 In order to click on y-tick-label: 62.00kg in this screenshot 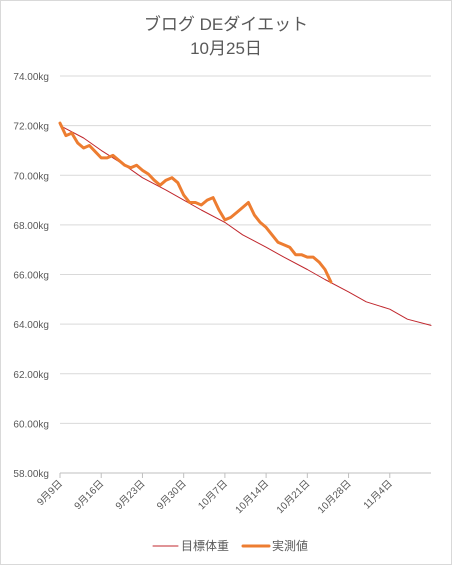, I will do `click(31, 375)`.